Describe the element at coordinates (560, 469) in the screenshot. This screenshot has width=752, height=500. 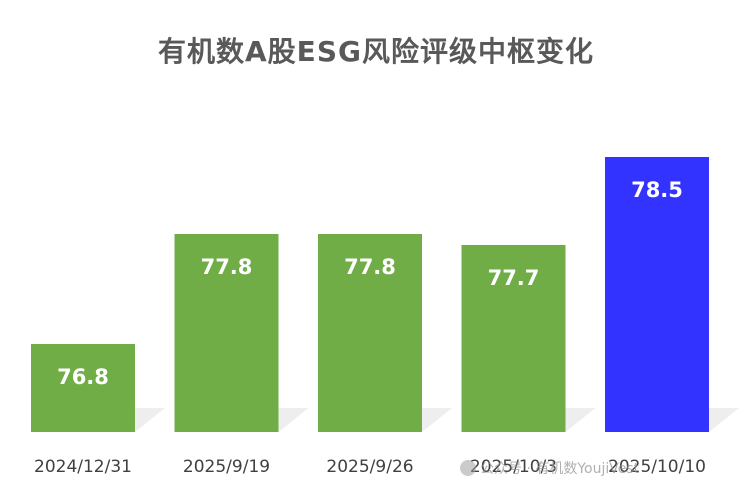
I see `watermark-text: 公众号 · 有机数YoujiVest` at that location.